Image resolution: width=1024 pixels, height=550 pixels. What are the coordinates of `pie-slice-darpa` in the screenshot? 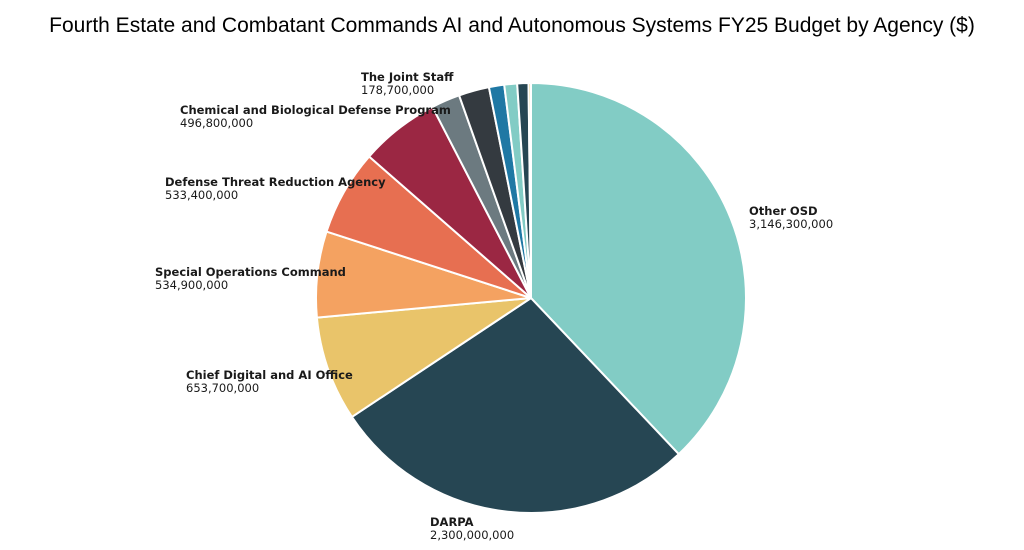 It's located at (515, 405).